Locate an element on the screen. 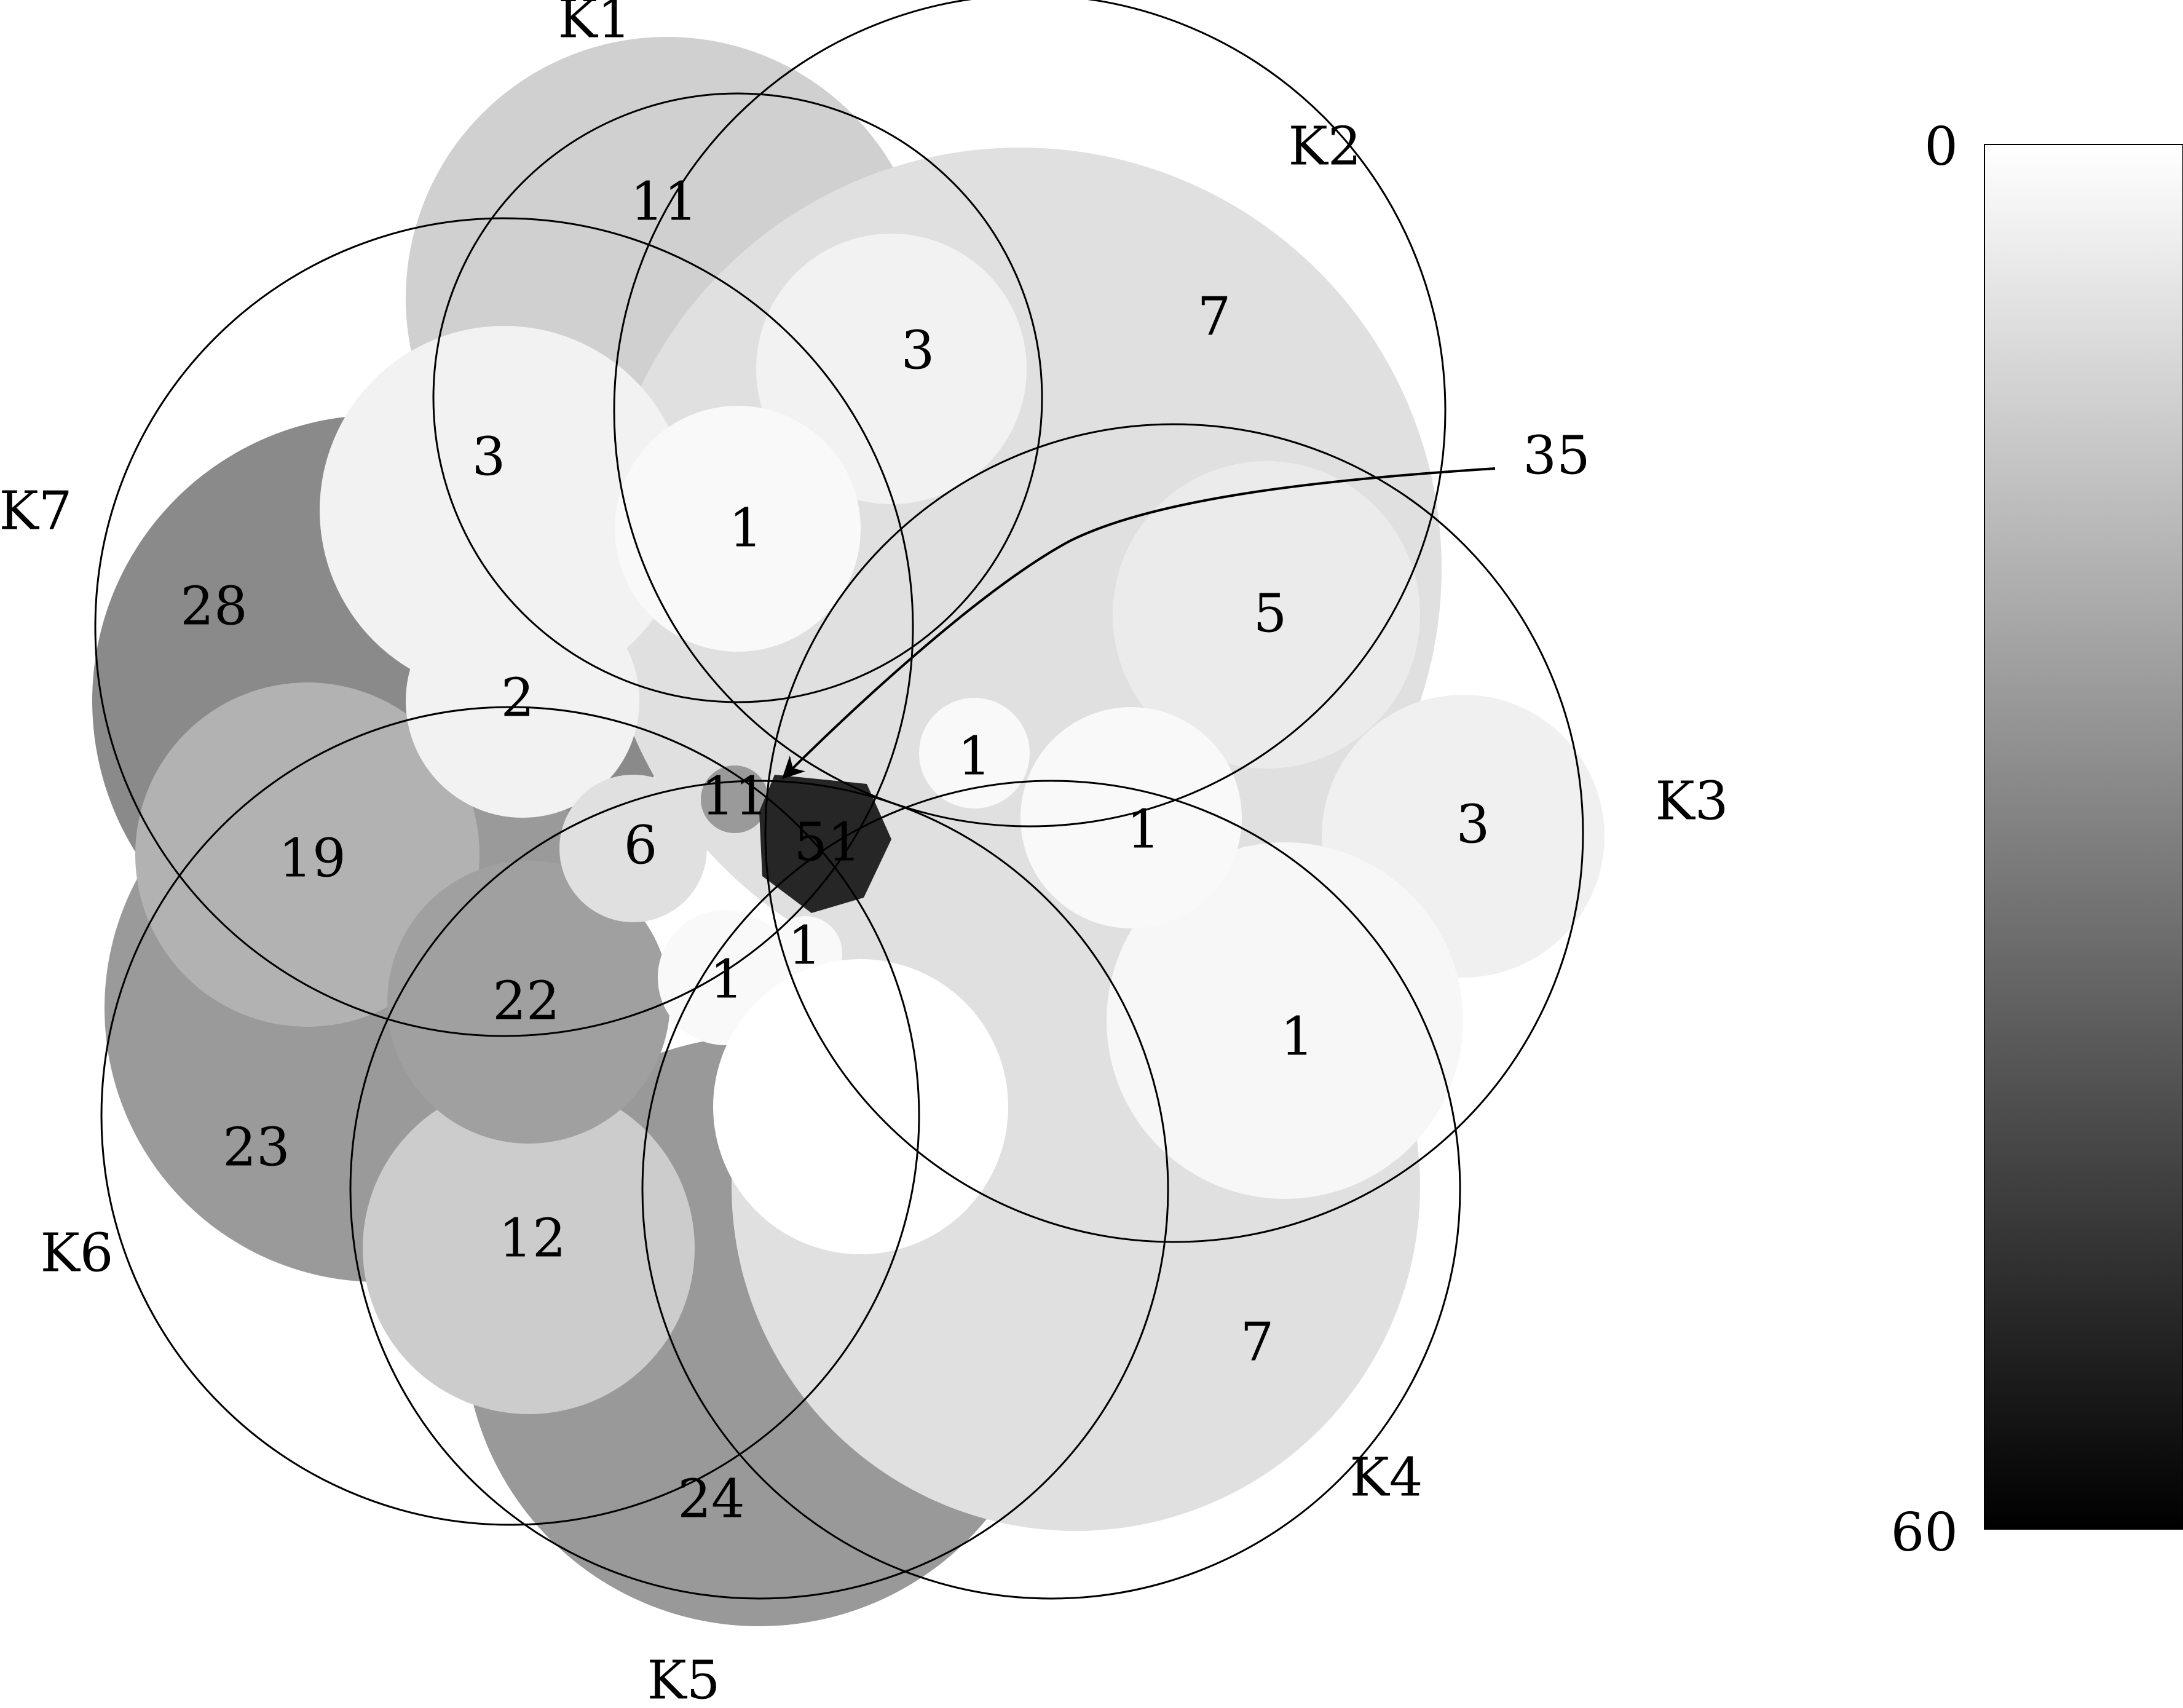 Image resolution: width=2183 pixels, height=1708 pixels. k5-k6-fill is located at coordinates (529, 1248).